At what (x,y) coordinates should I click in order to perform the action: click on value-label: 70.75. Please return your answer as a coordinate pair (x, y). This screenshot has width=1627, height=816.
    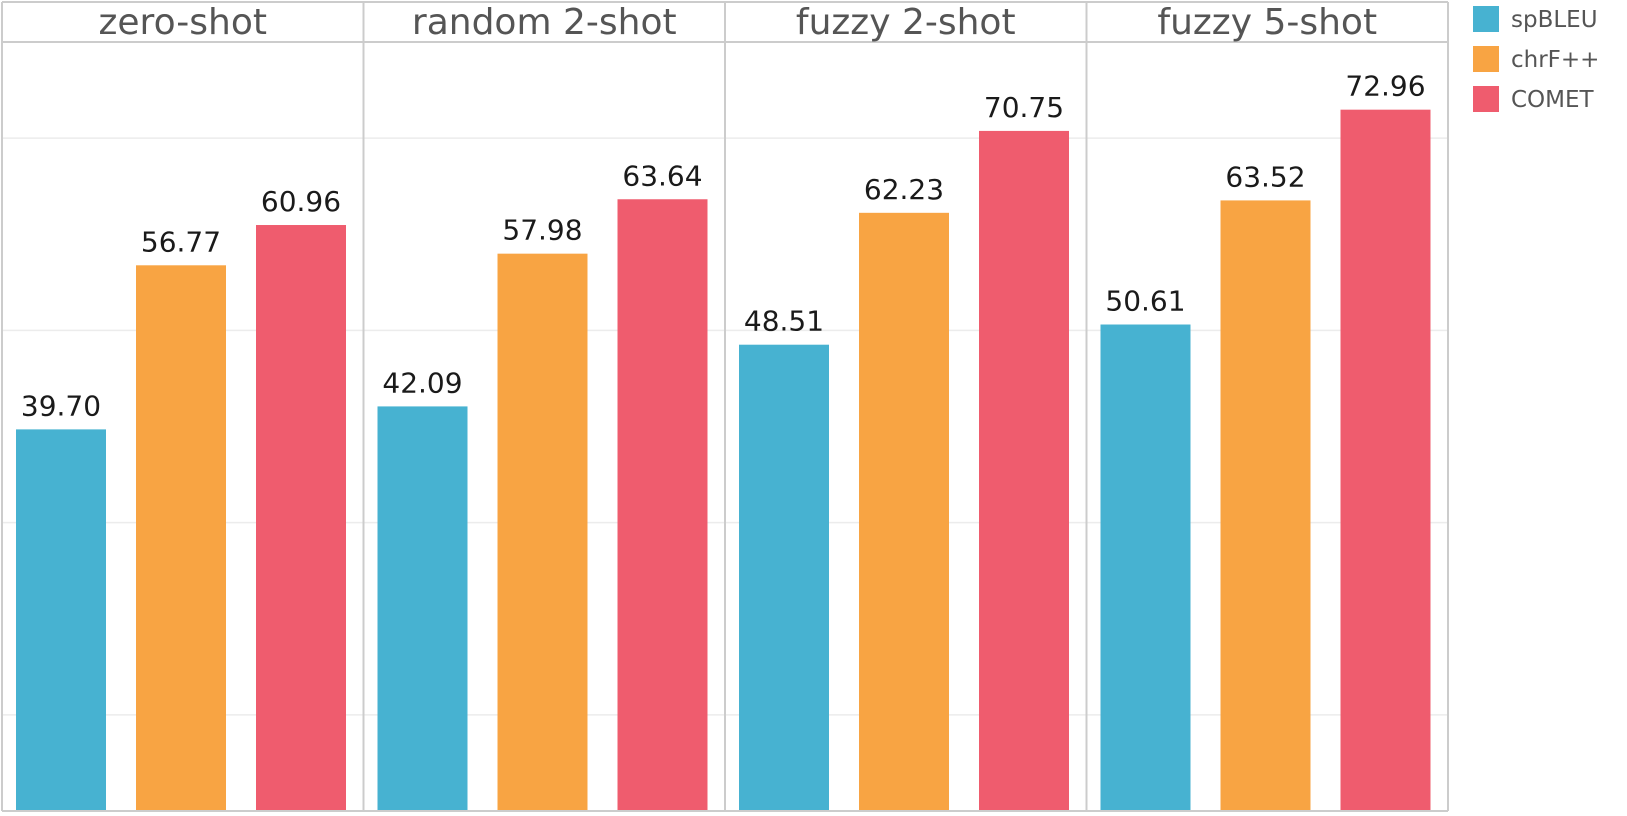
    Looking at the image, I should click on (1024, 107).